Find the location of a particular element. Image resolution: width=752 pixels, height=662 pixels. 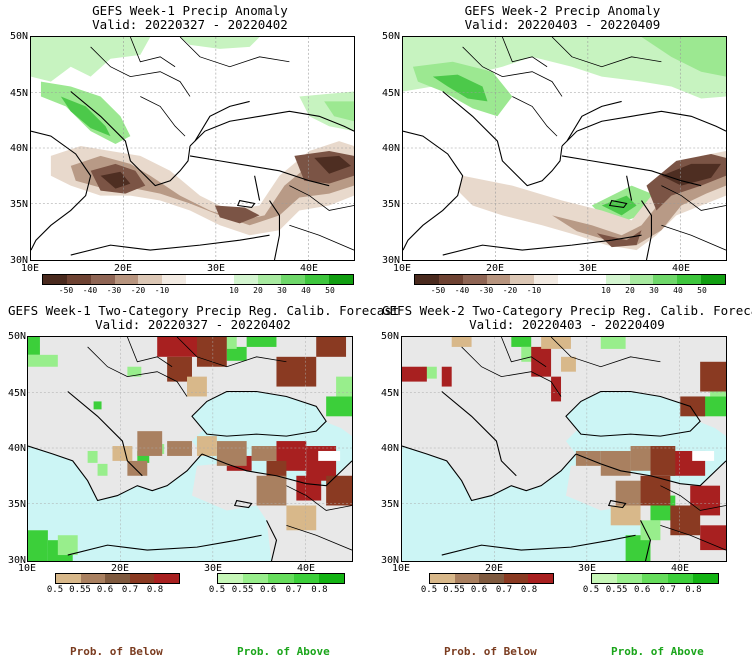

panel1-valid-text: Valid: 20220327 - 20220402 is located at coordinates (190, 24).